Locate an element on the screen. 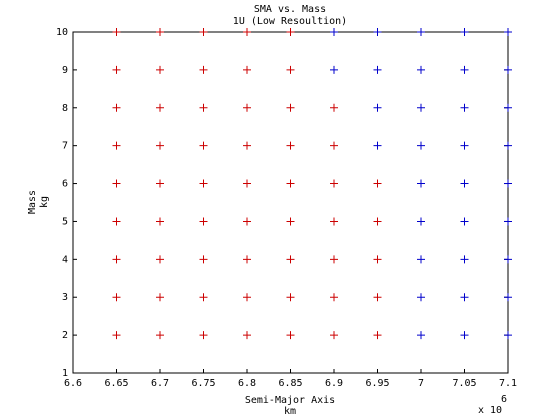 The image size is (560, 420). x-axis-label: Semi-Major Axis is located at coordinates (290, 400).